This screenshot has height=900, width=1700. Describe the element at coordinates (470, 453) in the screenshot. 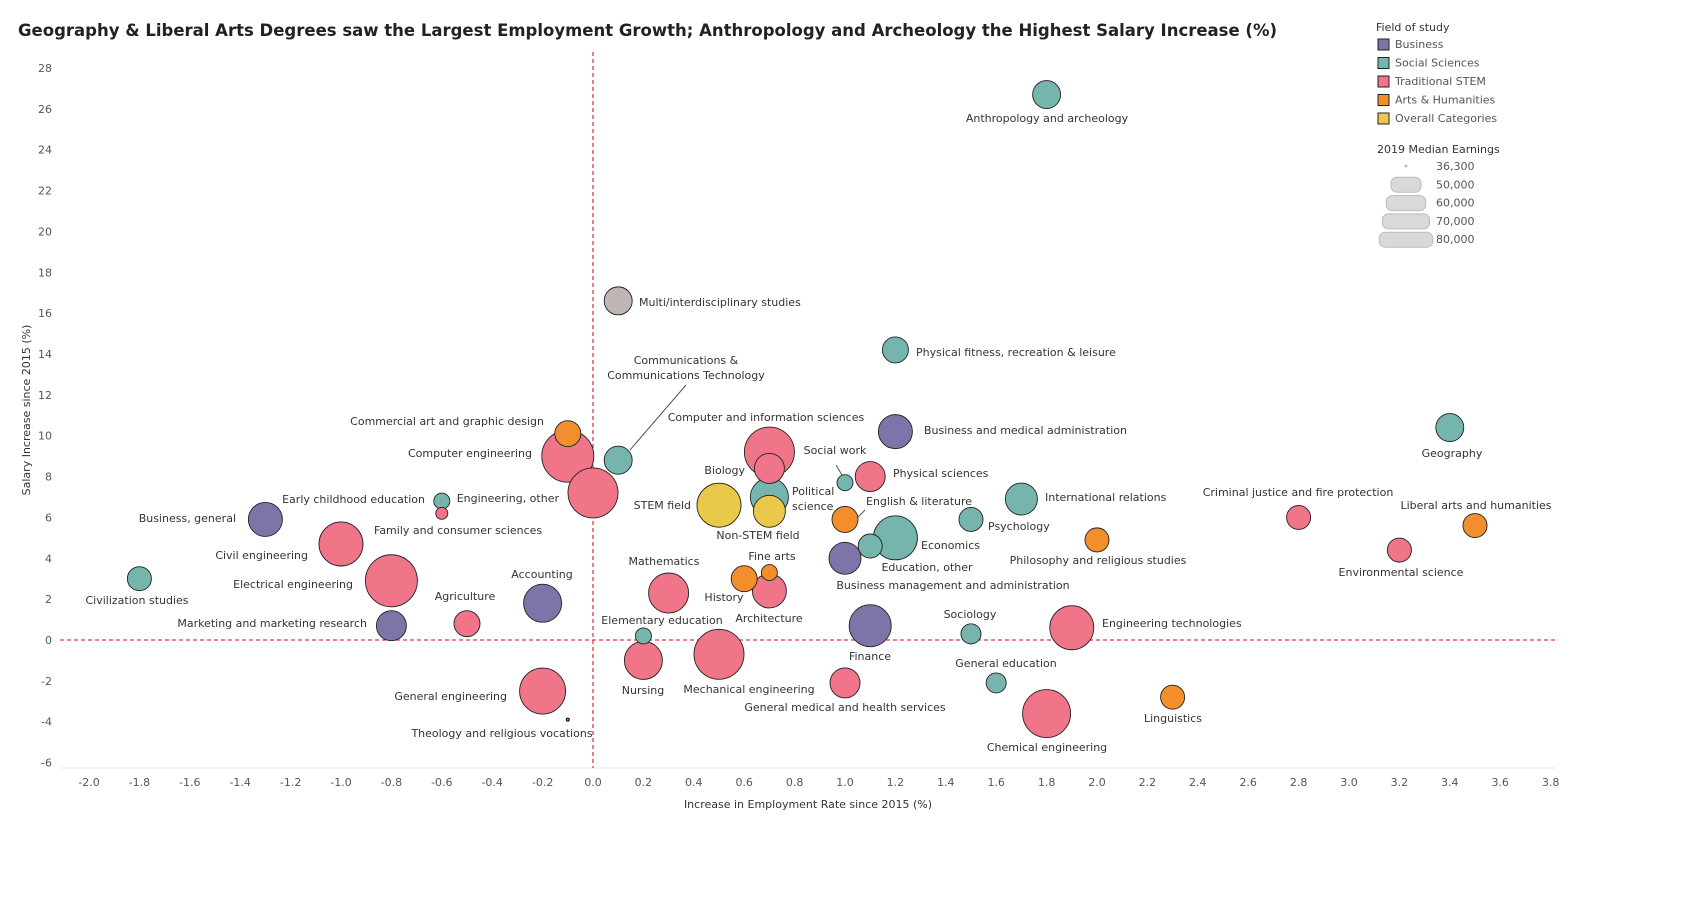

I see `point-label: Computer engineering` at that location.